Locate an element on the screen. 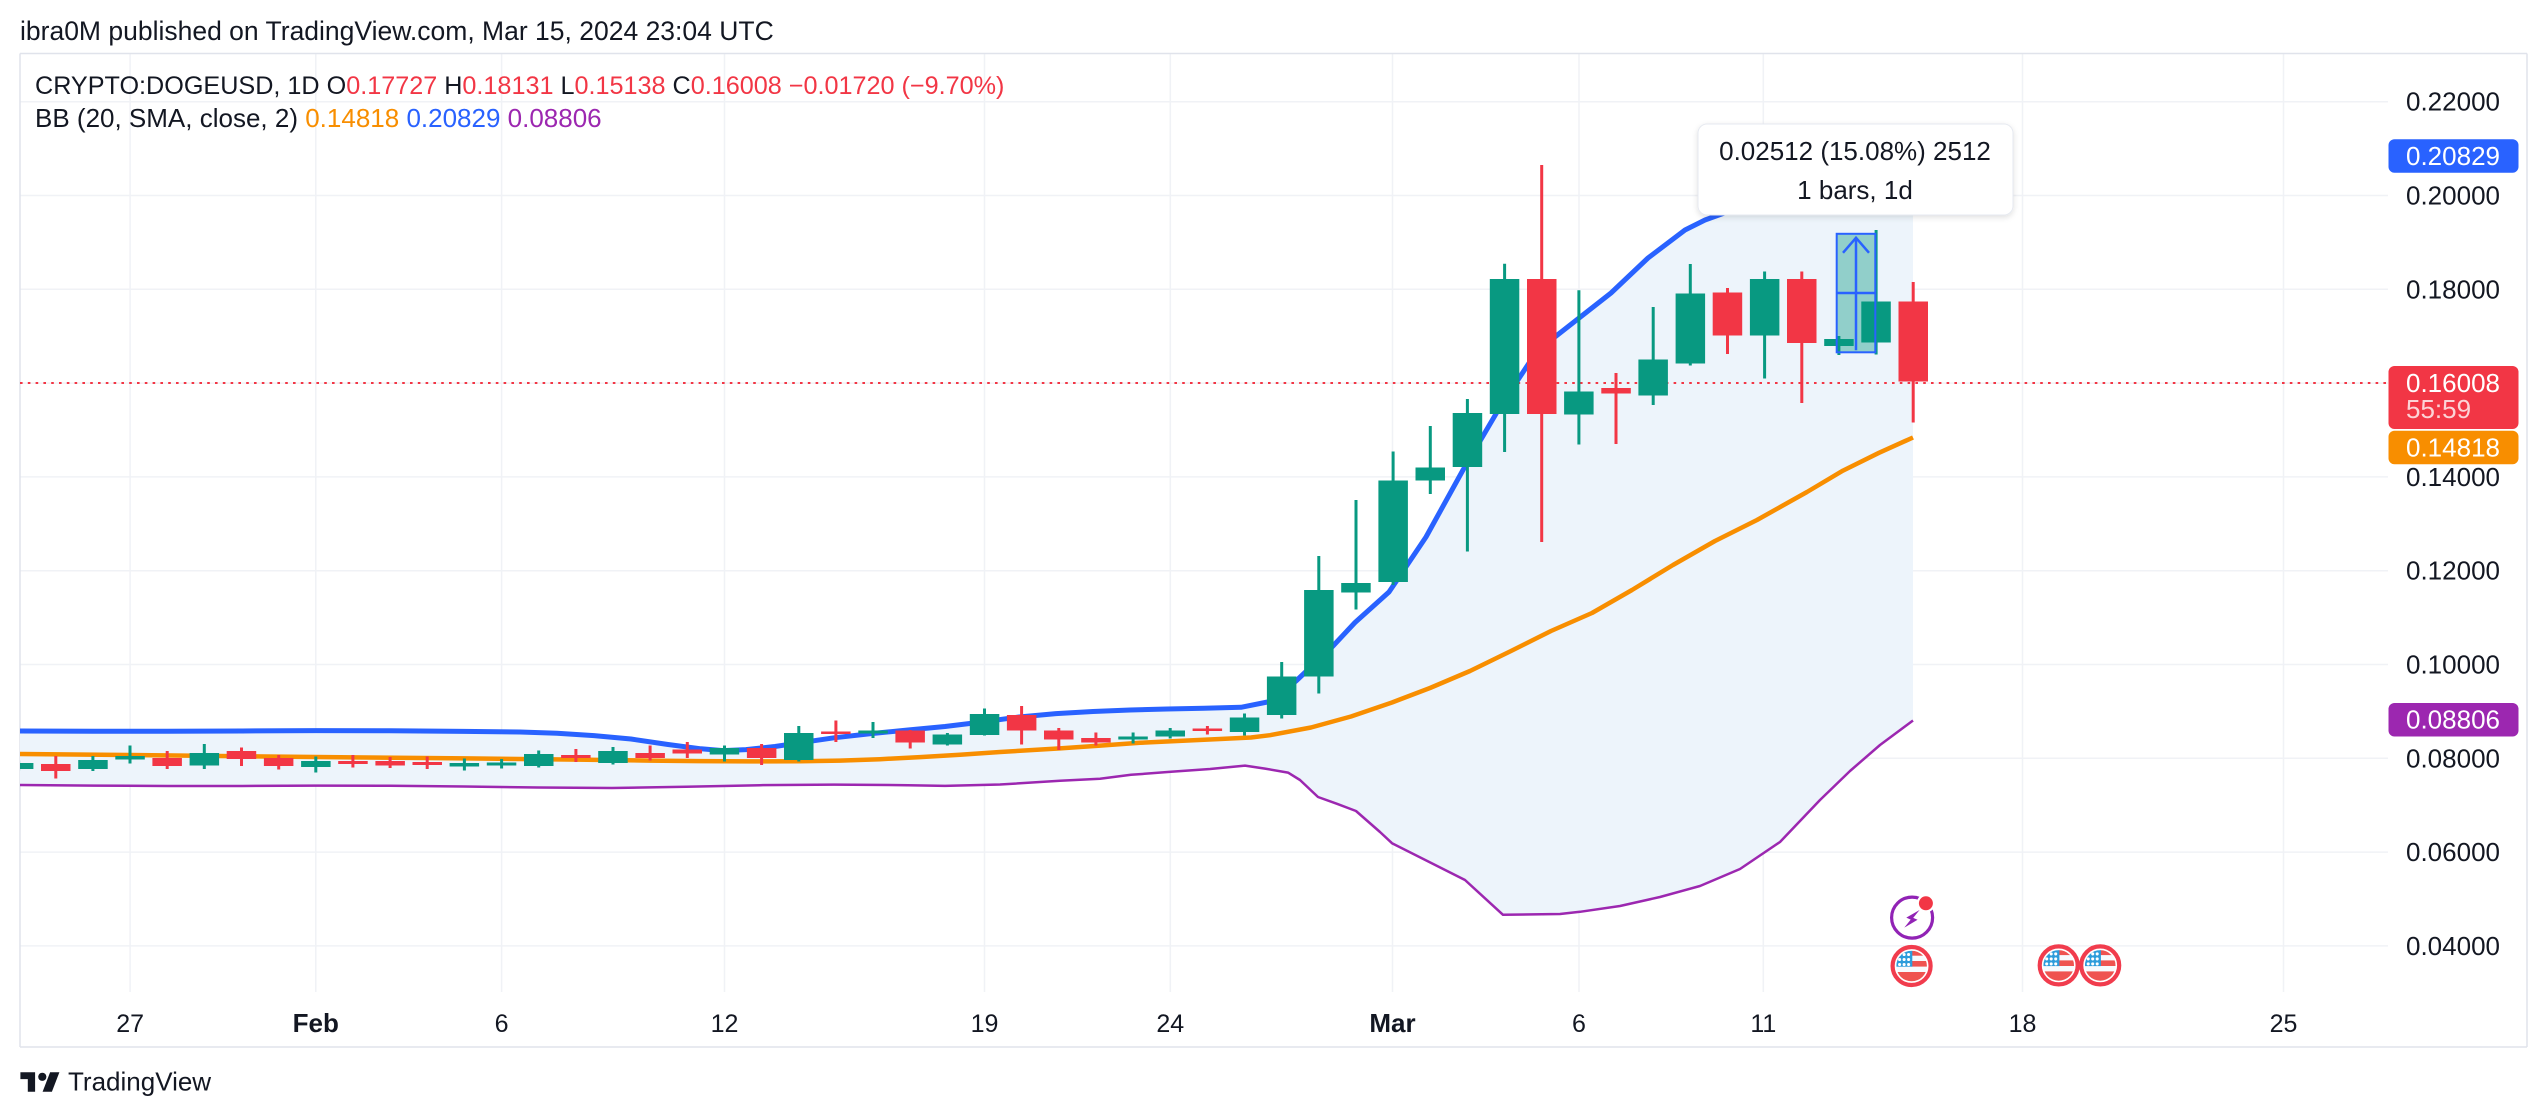 Image resolution: width=2548 pixels, height=1118 pixels. svg-text: 12 is located at coordinates (725, 1024).